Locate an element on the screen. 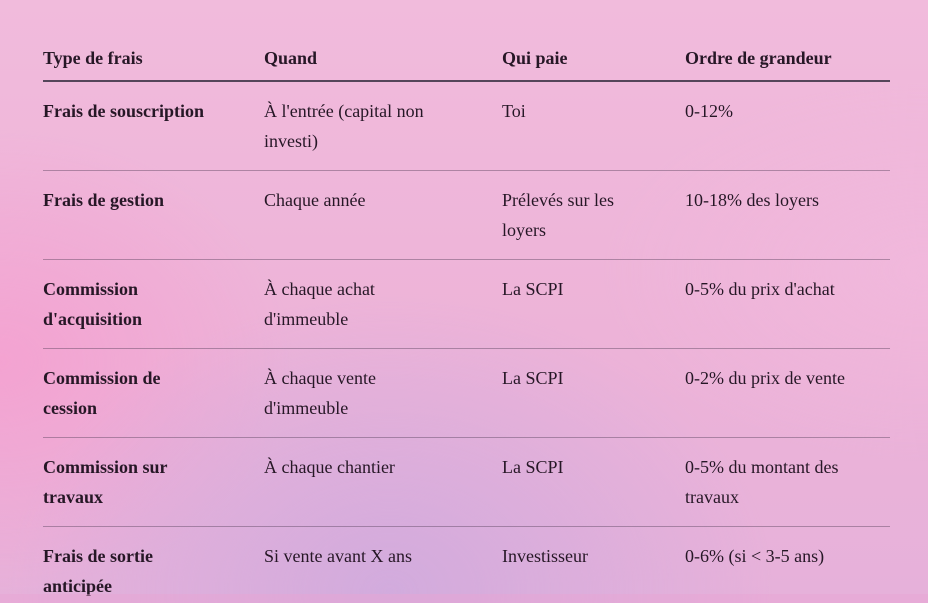  cell-when: À l'entrée (capital non investi) is located at coordinates (344, 126).